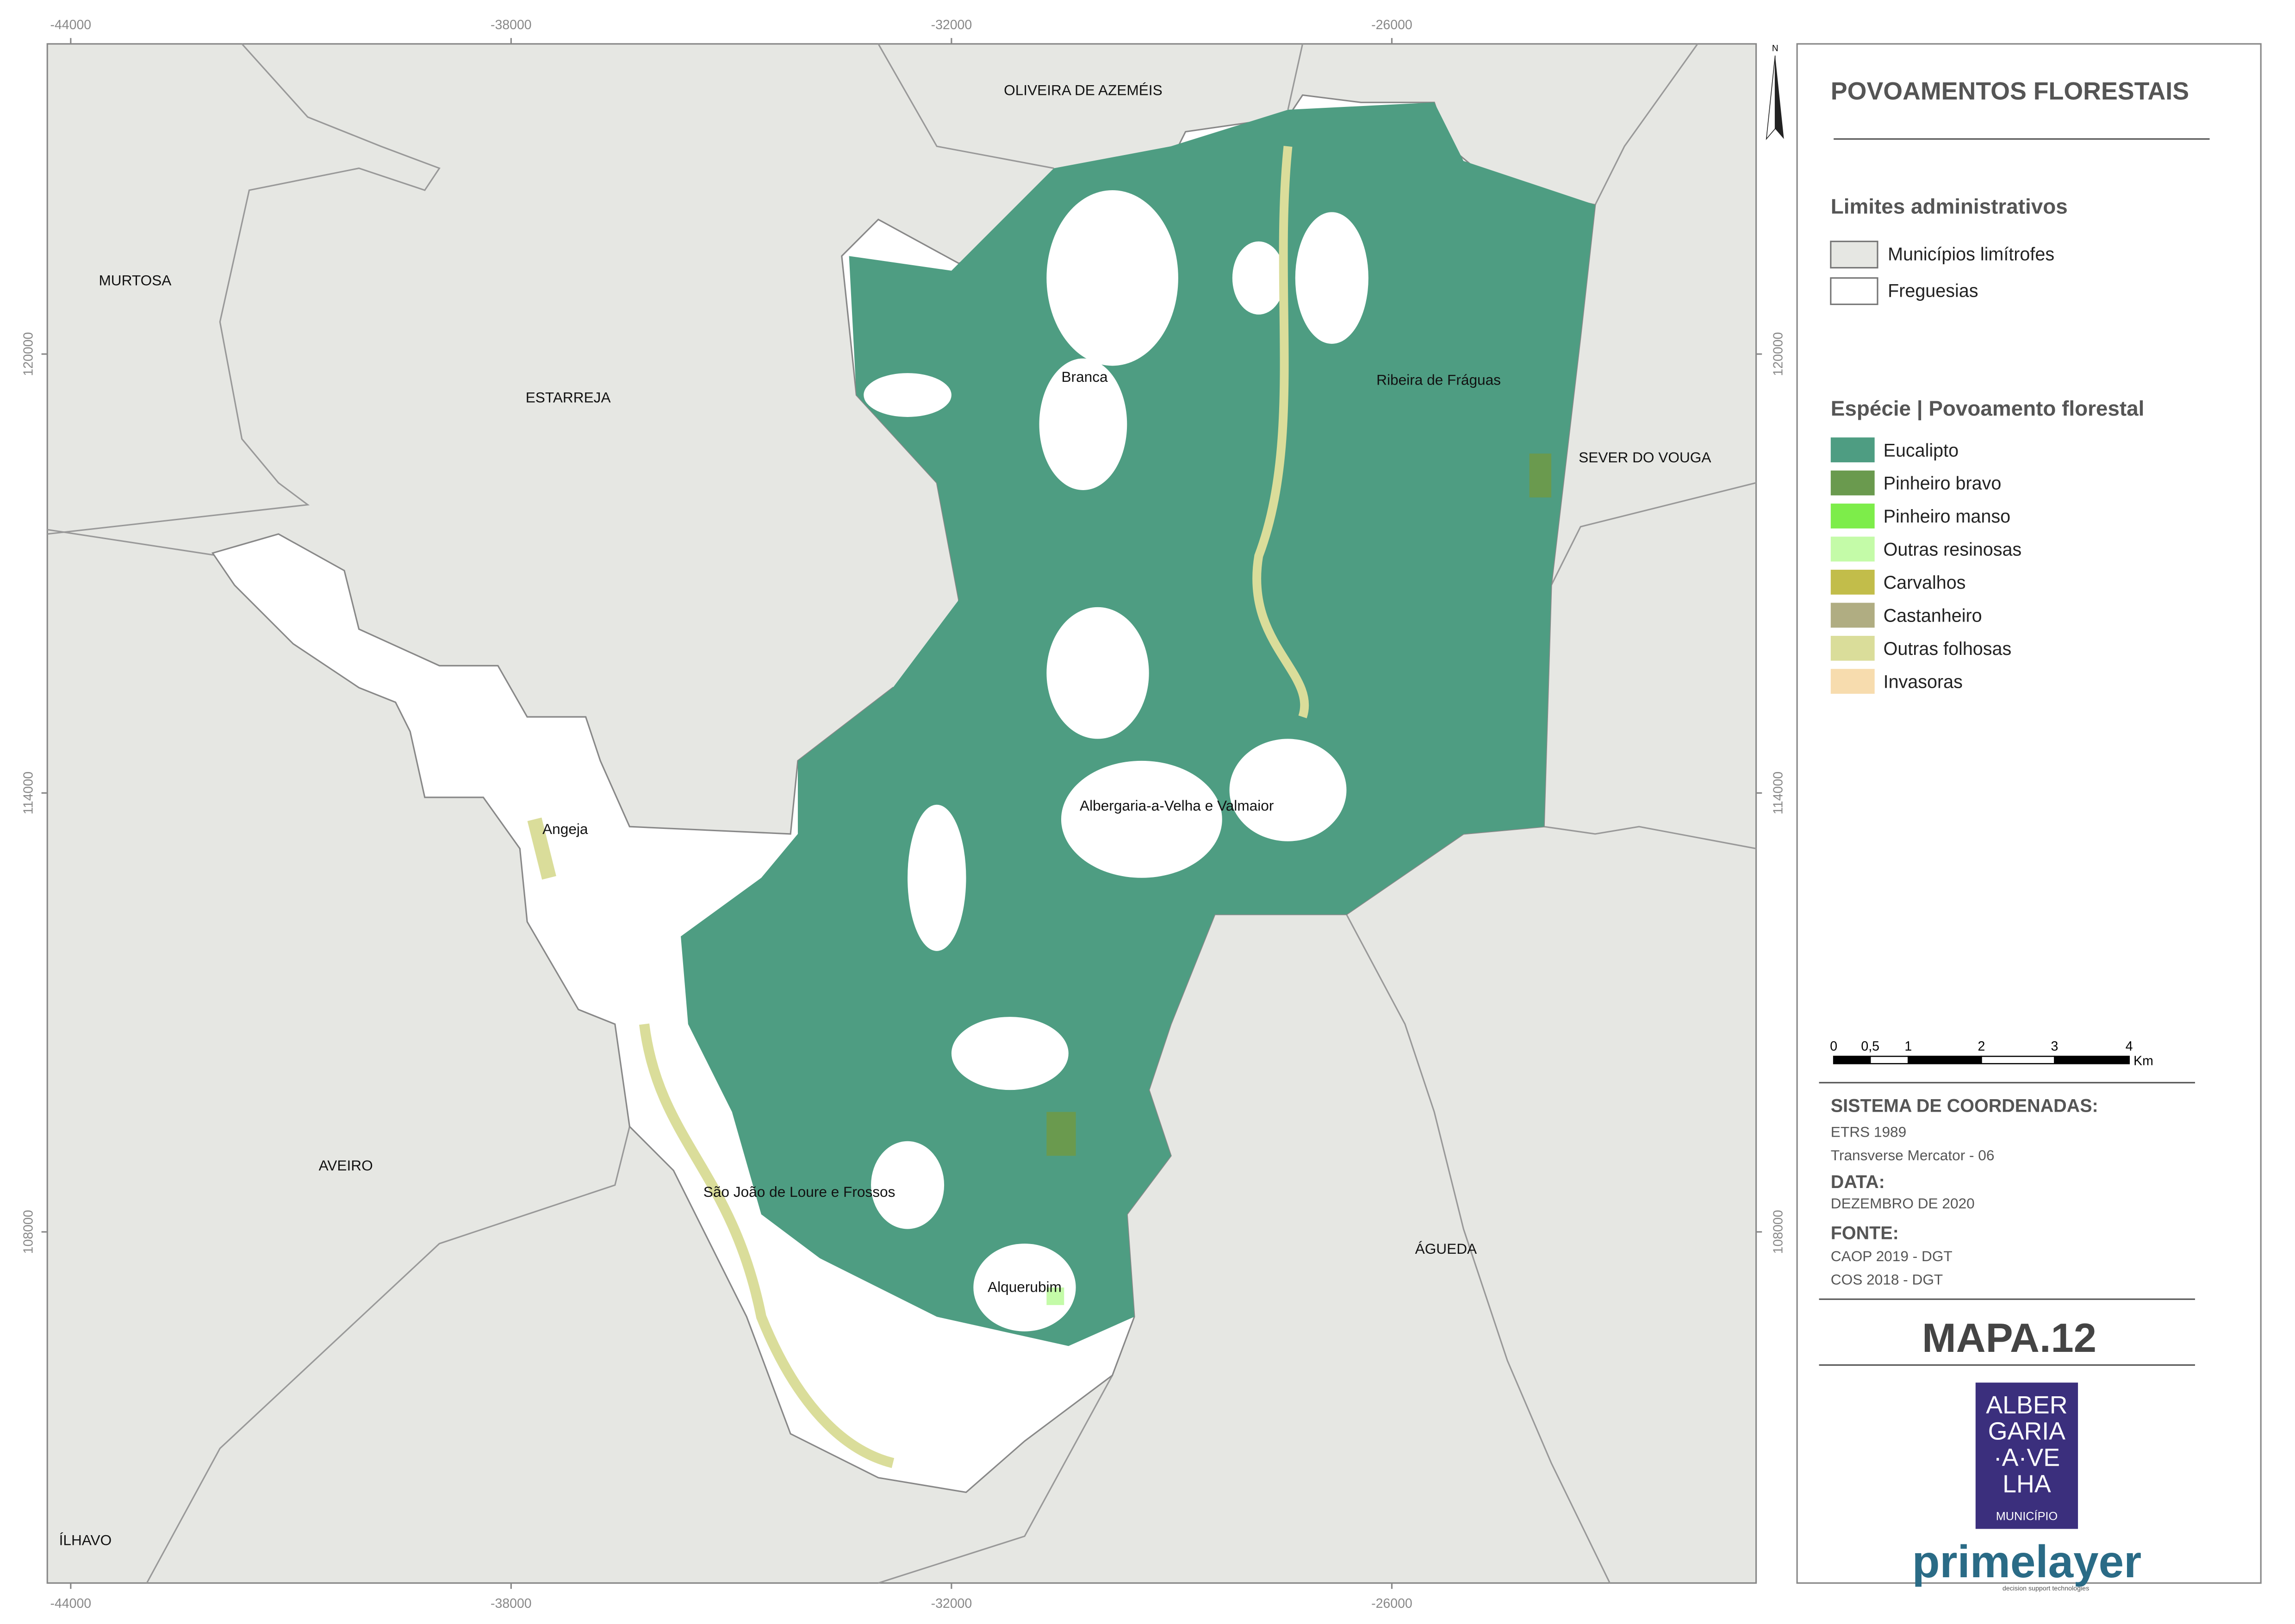 The width and height of the screenshot is (2295, 1624). I want to click on species-legend-title: Espécie | Povoamento florestal, so click(1988, 408).